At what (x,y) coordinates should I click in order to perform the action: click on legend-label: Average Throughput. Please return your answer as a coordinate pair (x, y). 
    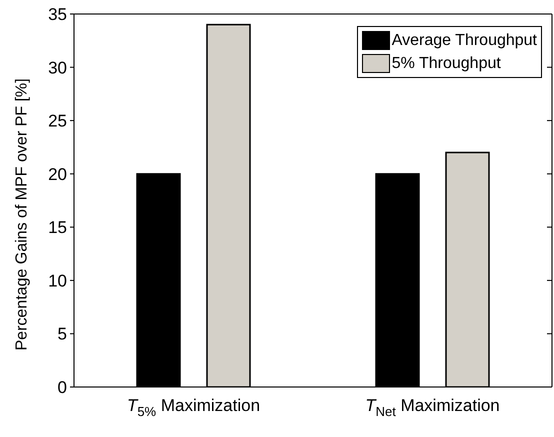
    Looking at the image, I should click on (464, 41).